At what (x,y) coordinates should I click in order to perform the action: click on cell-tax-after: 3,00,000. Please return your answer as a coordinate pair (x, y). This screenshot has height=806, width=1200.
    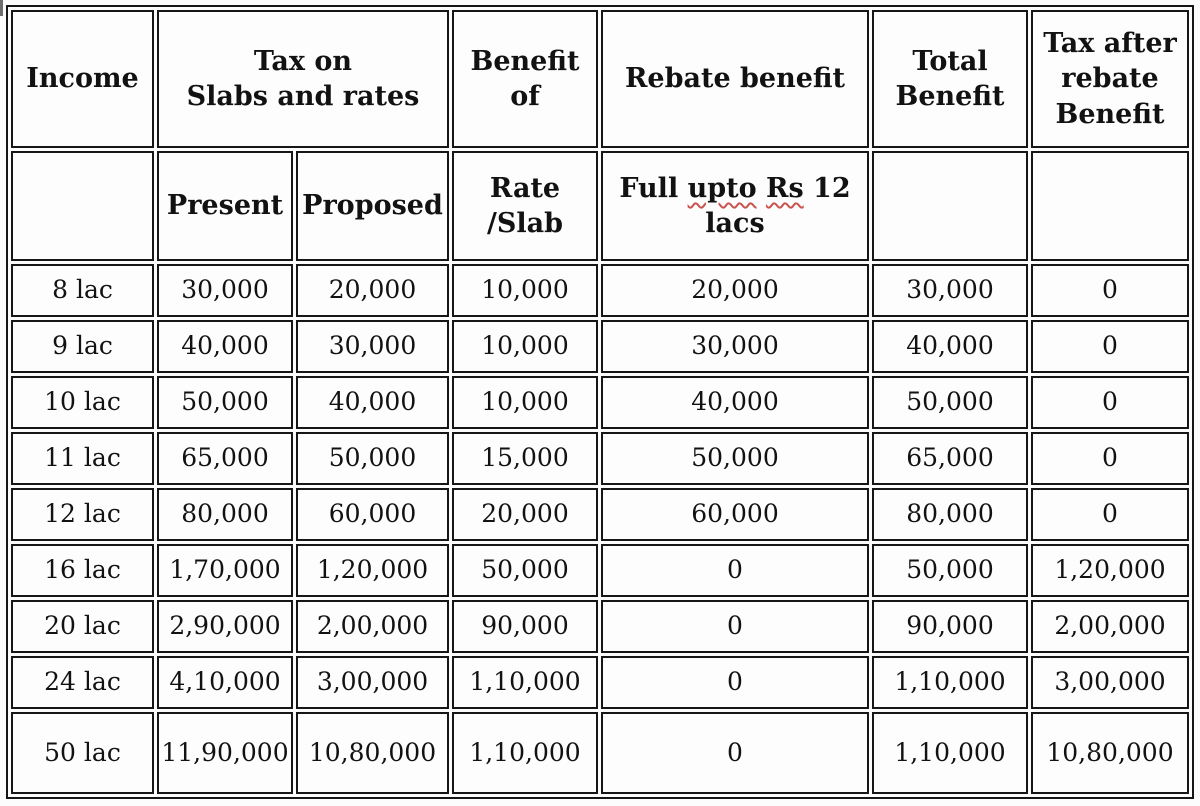
    Looking at the image, I should click on (1110, 682).